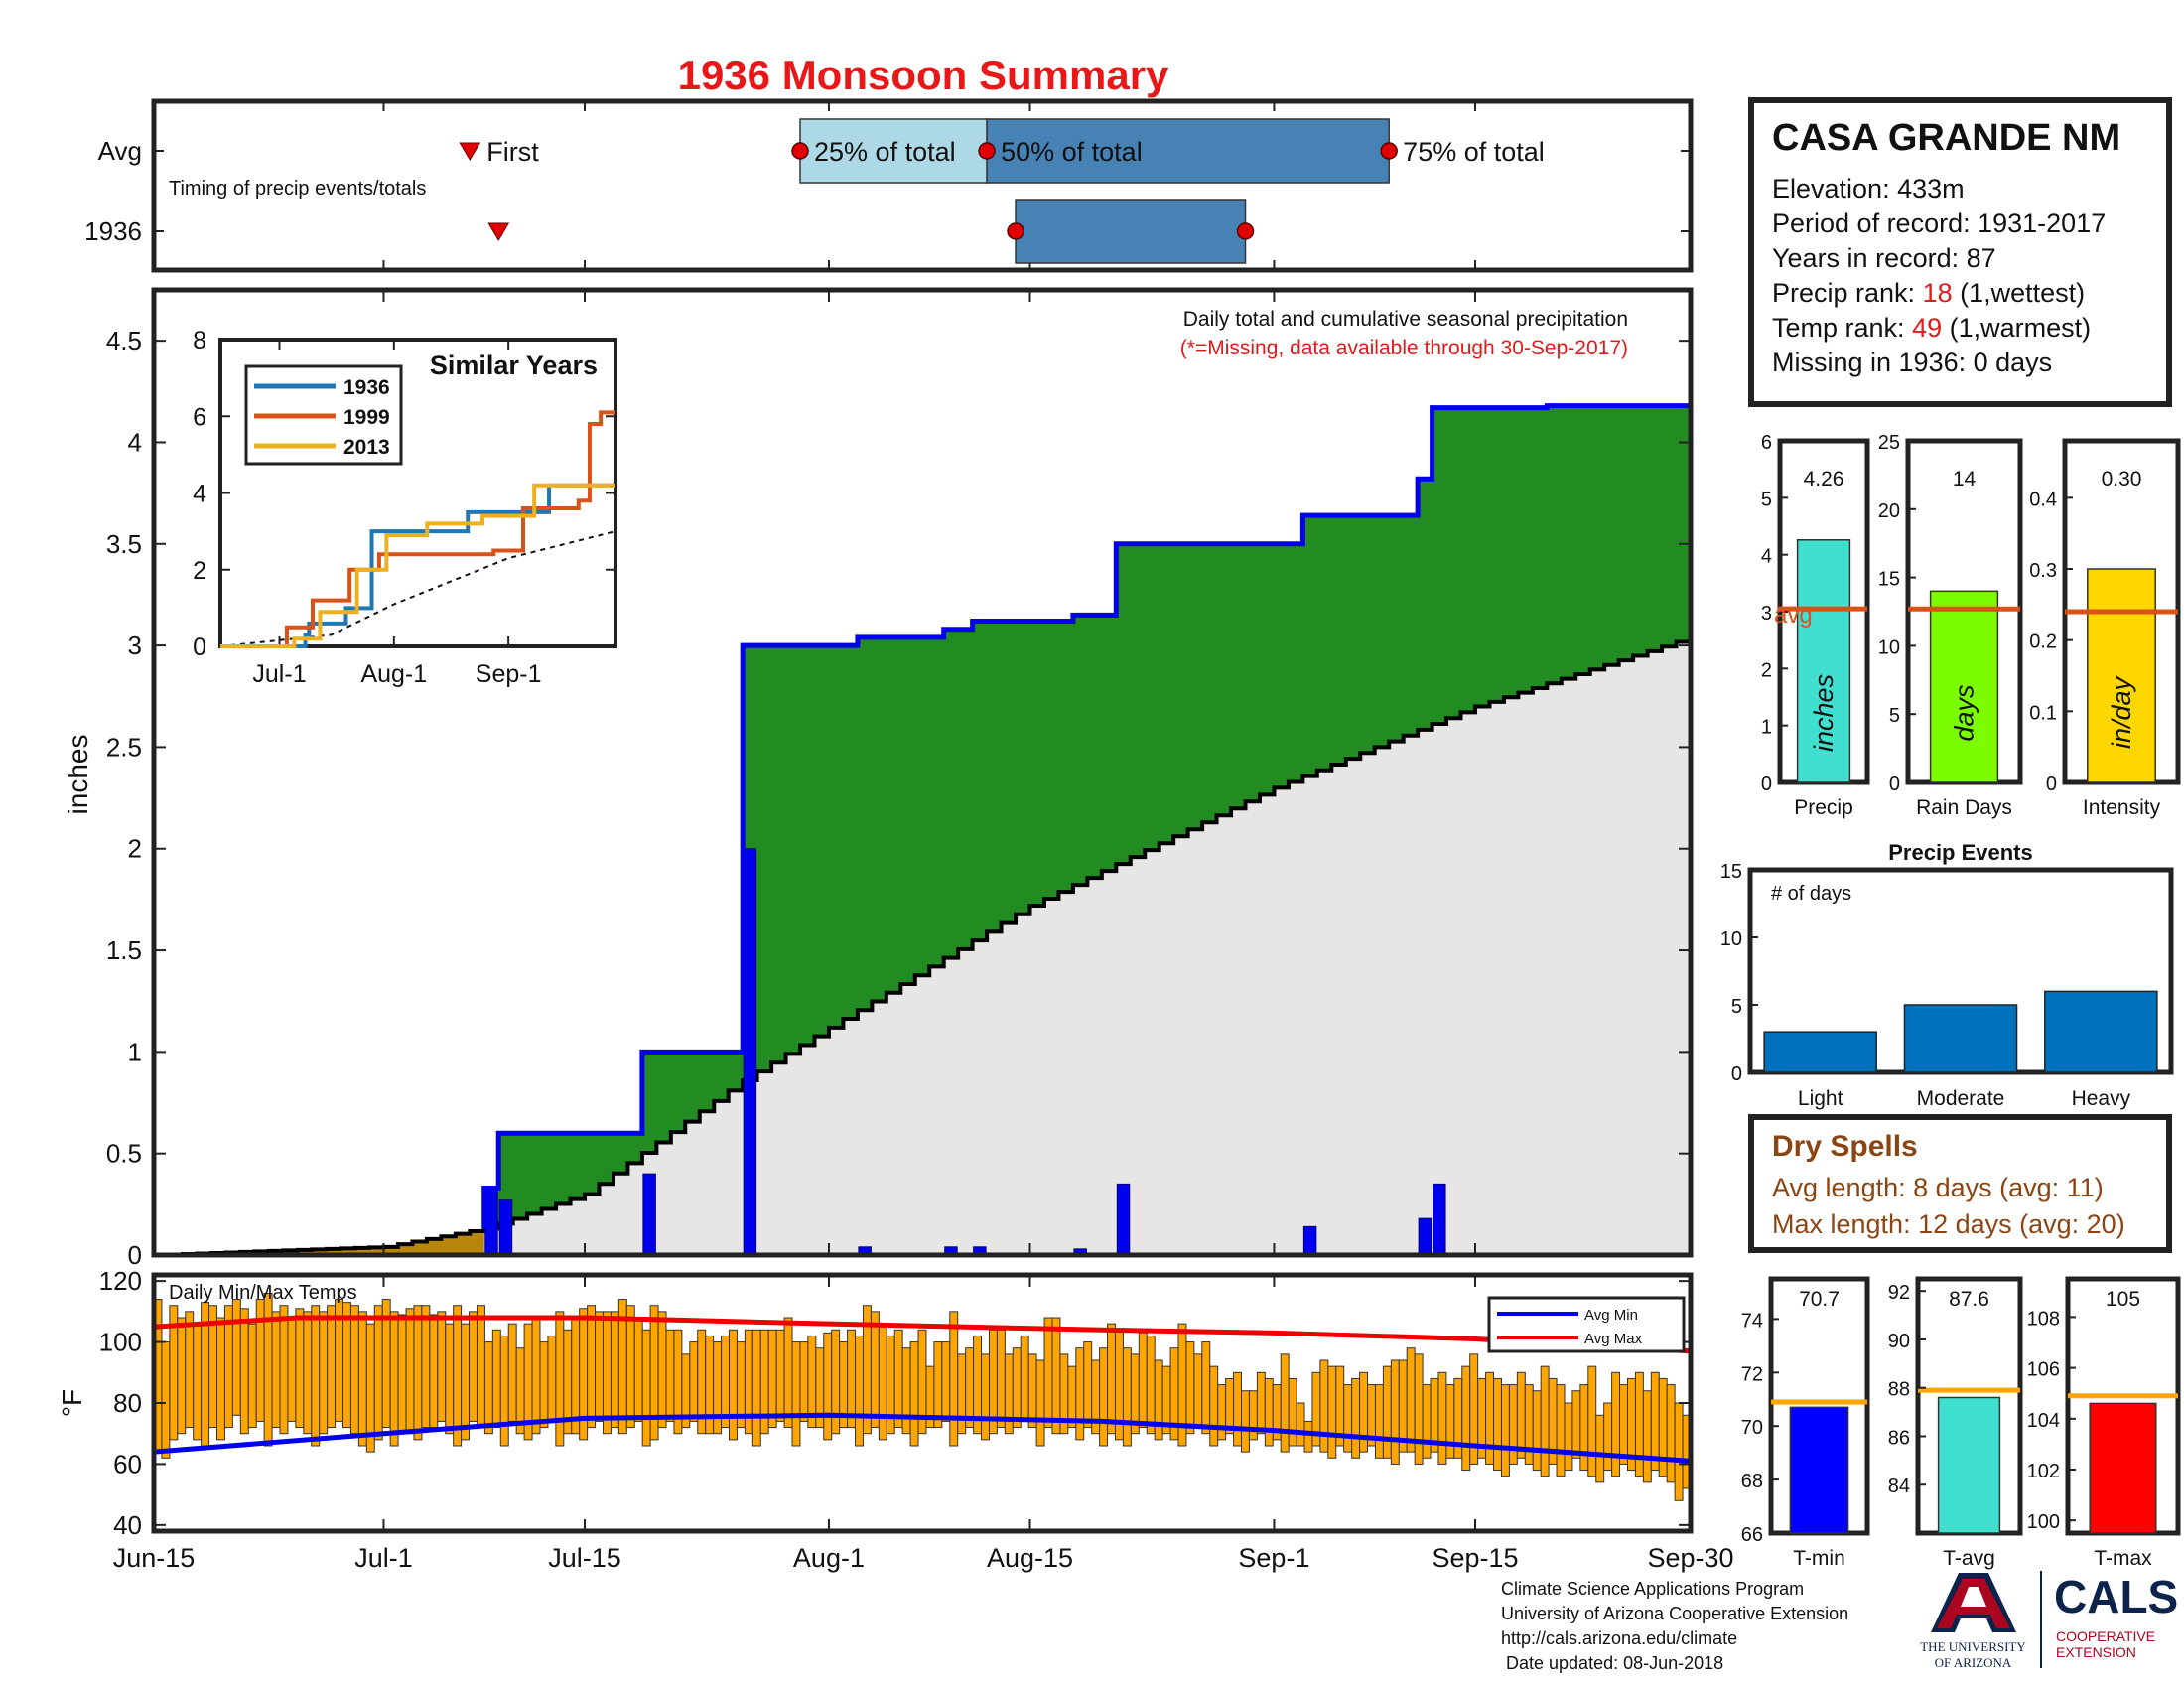 This screenshot has height=1688, width=2184. I want to click on avg-q75-label: 75% of total, so click(1474, 152).